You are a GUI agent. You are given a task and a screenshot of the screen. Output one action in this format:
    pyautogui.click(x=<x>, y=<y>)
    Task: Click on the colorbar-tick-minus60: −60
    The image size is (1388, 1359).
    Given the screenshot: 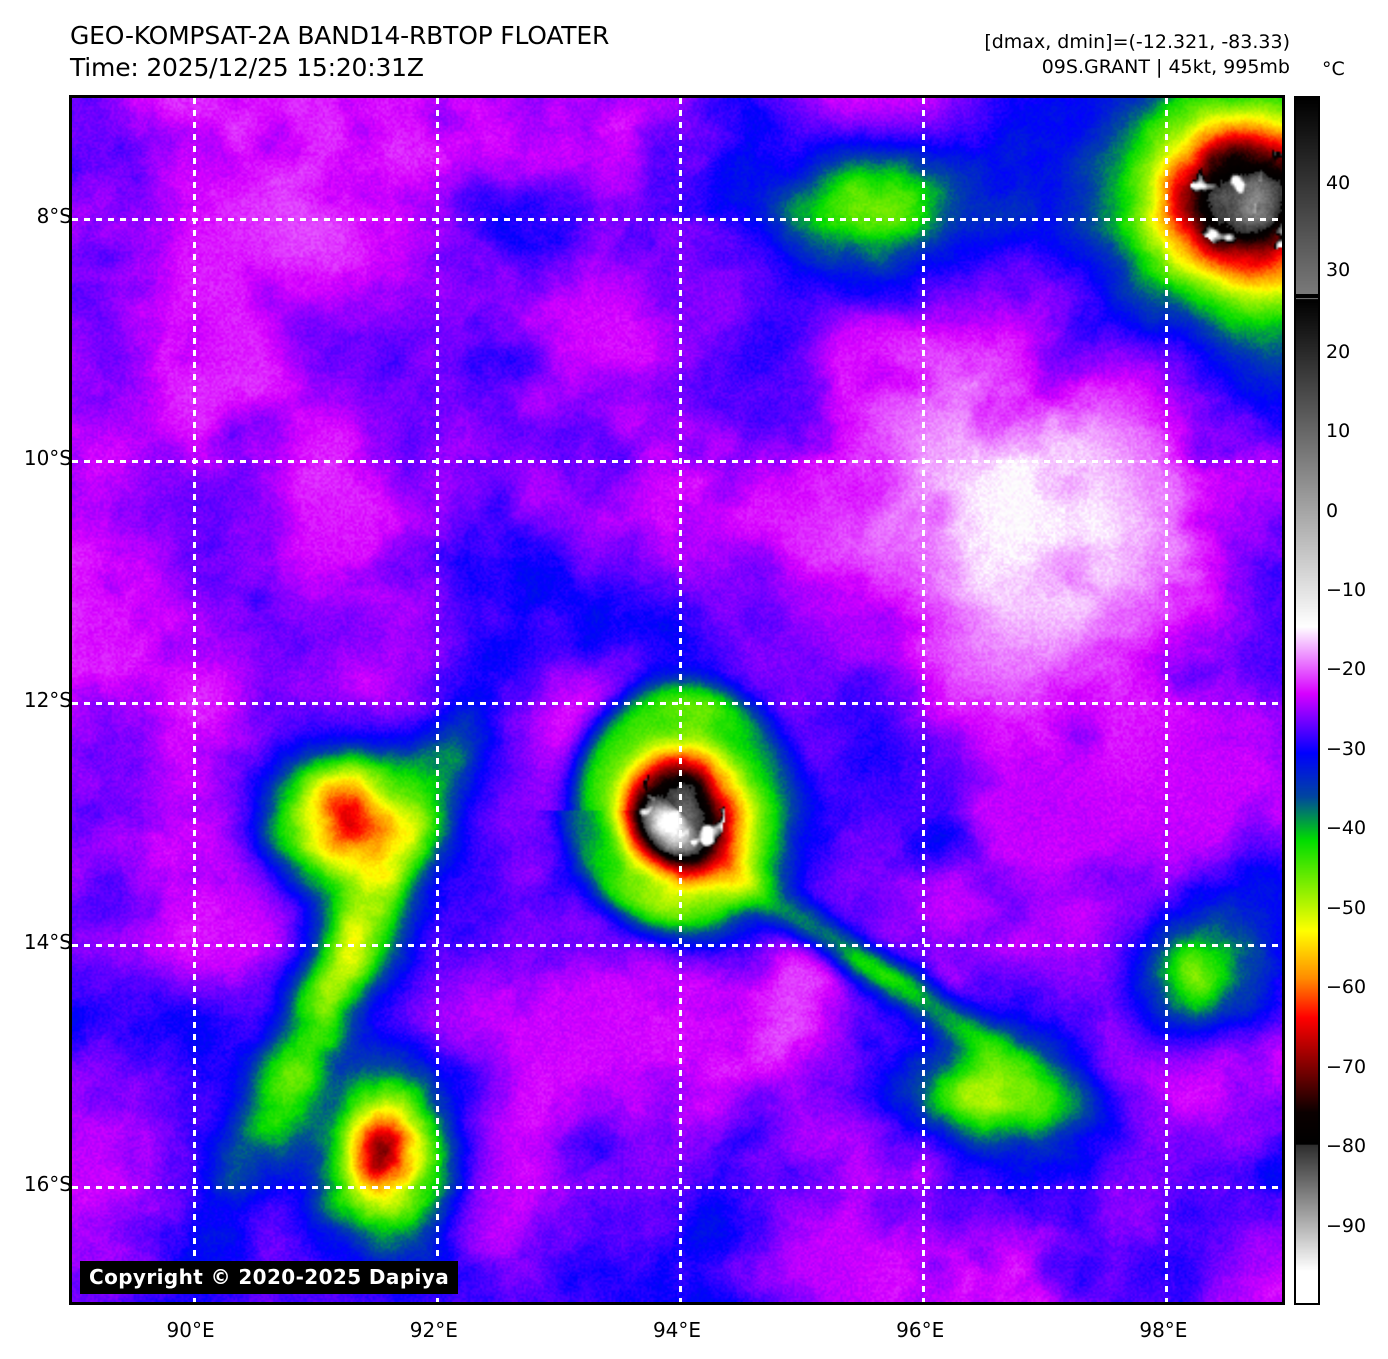 What is the action you would take?
    pyautogui.click(x=1346, y=987)
    